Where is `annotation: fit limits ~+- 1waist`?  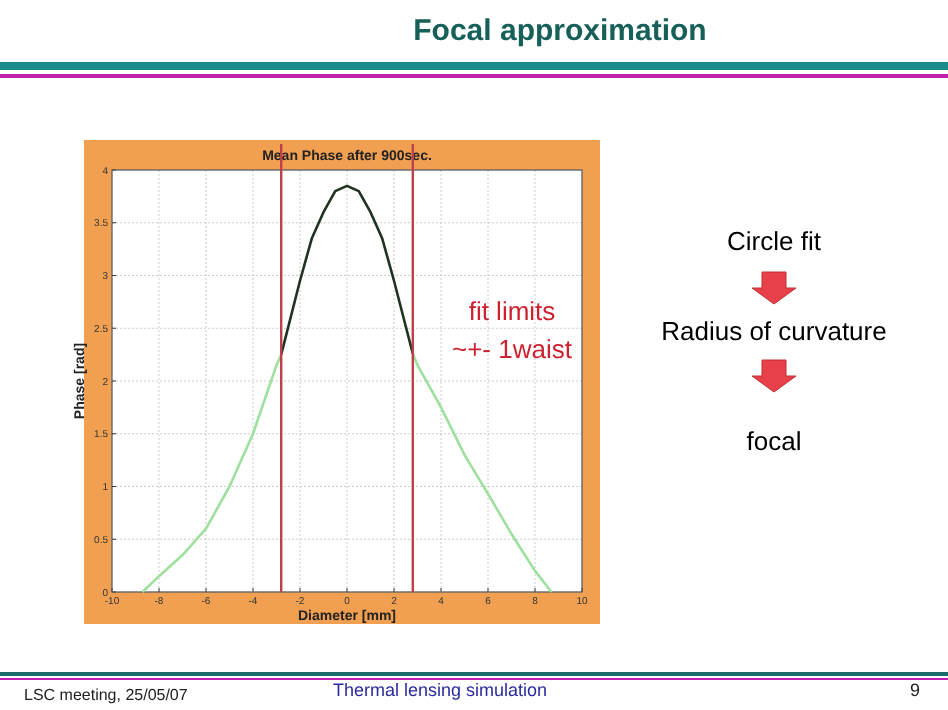
annotation: fit limits ~+- 1waist is located at coordinates (512, 330).